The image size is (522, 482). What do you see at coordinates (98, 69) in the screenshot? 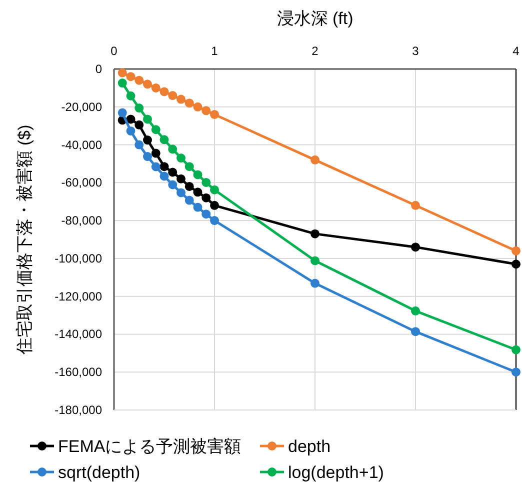
I see `y-tick-label: 0` at bounding box center [98, 69].